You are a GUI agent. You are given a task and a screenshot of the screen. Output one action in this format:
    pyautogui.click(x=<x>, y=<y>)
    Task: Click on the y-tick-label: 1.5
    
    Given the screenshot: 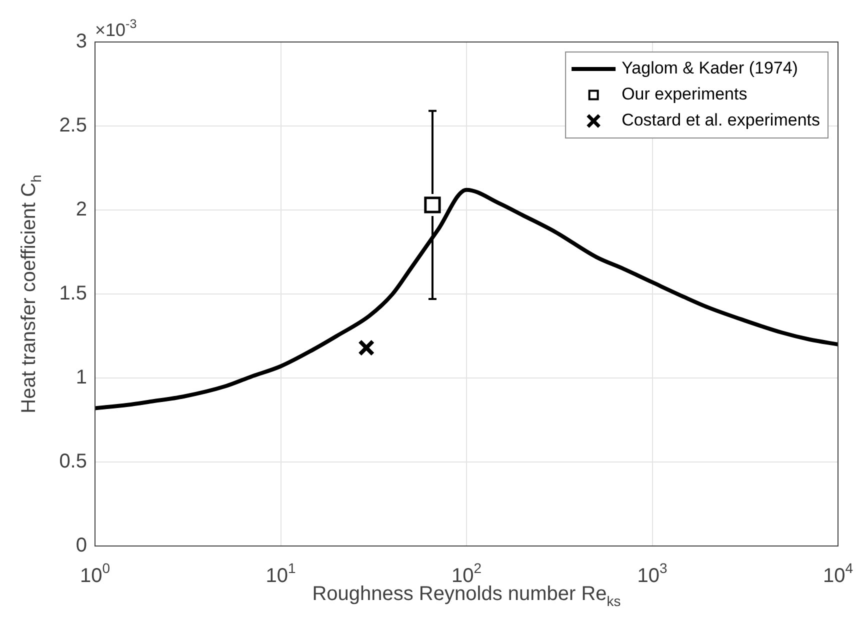 What is the action you would take?
    pyautogui.click(x=73, y=293)
    